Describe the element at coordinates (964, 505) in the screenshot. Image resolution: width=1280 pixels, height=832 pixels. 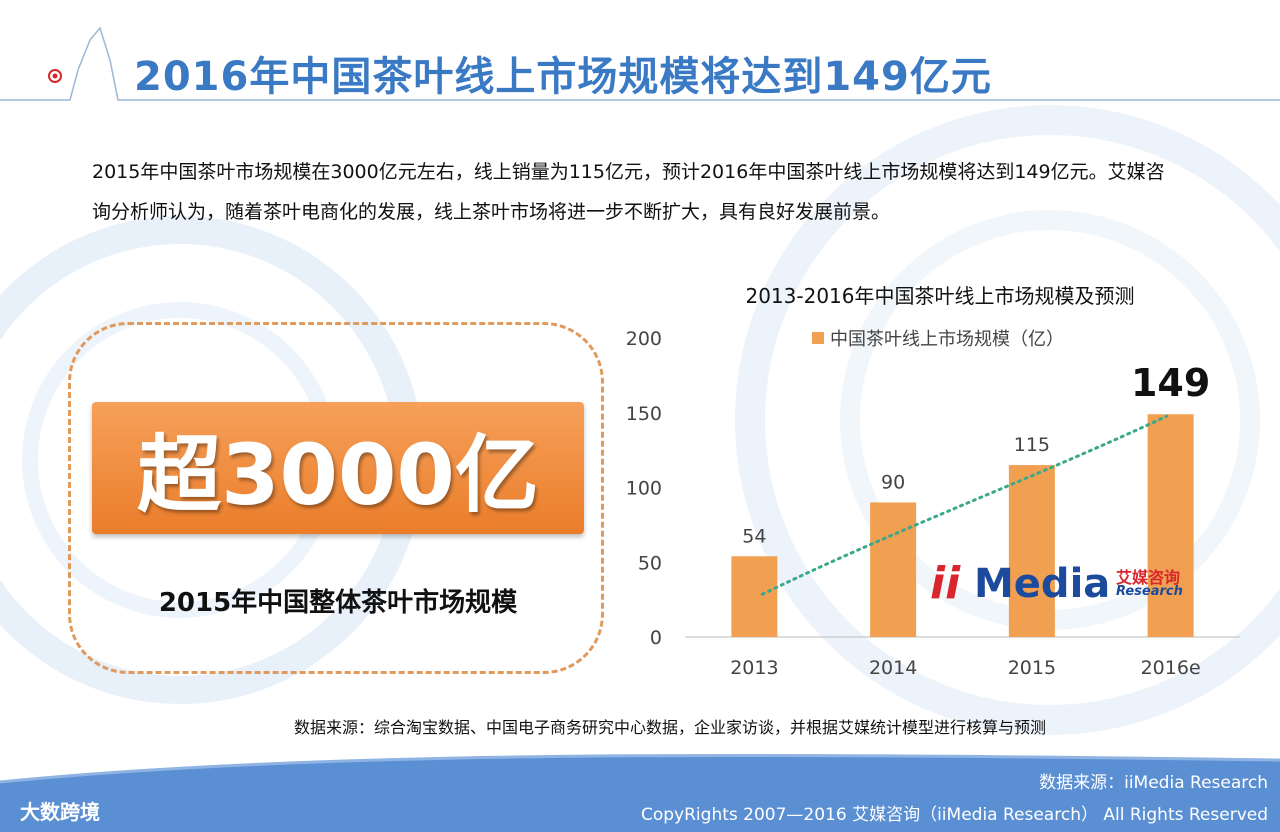
I see `trend-line` at that location.